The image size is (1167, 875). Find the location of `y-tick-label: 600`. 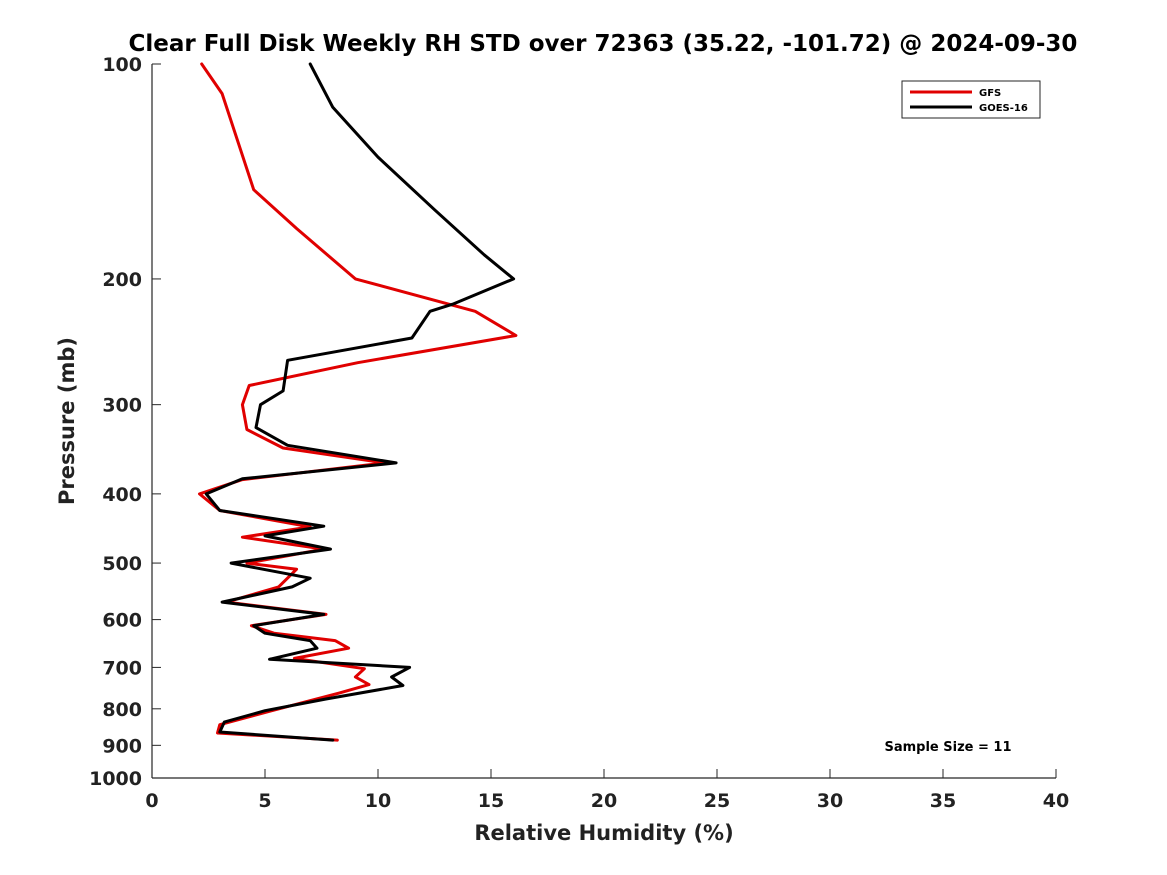

y-tick-label: 600 is located at coordinates (122, 621).